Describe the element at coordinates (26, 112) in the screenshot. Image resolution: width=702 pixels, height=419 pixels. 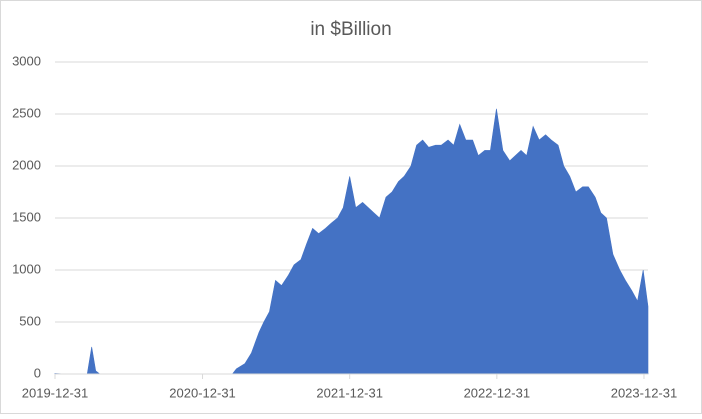
I see `y-tick-label: 2500` at that location.